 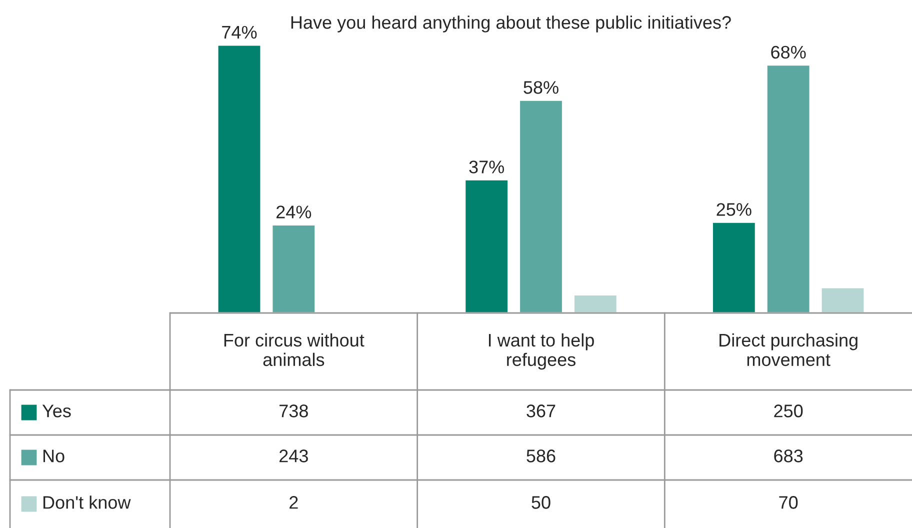 I want to click on annotation: 37%, so click(x=486, y=167).